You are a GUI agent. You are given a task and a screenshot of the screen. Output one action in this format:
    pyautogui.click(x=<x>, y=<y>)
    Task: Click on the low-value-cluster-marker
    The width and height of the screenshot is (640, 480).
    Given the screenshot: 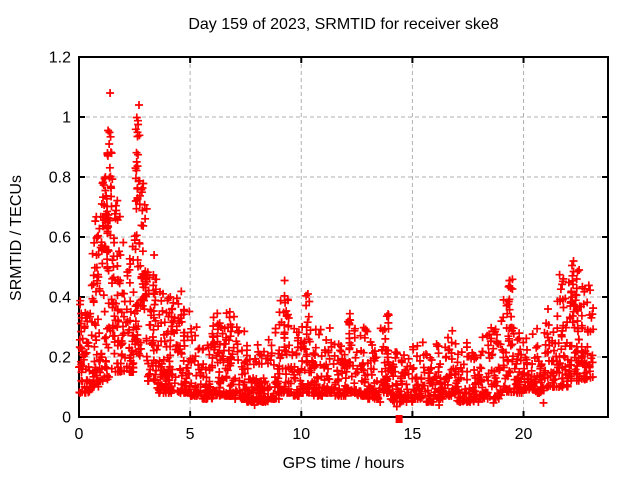 What is the action you would take?
    pyautogui.click(x=399, y=419)
    